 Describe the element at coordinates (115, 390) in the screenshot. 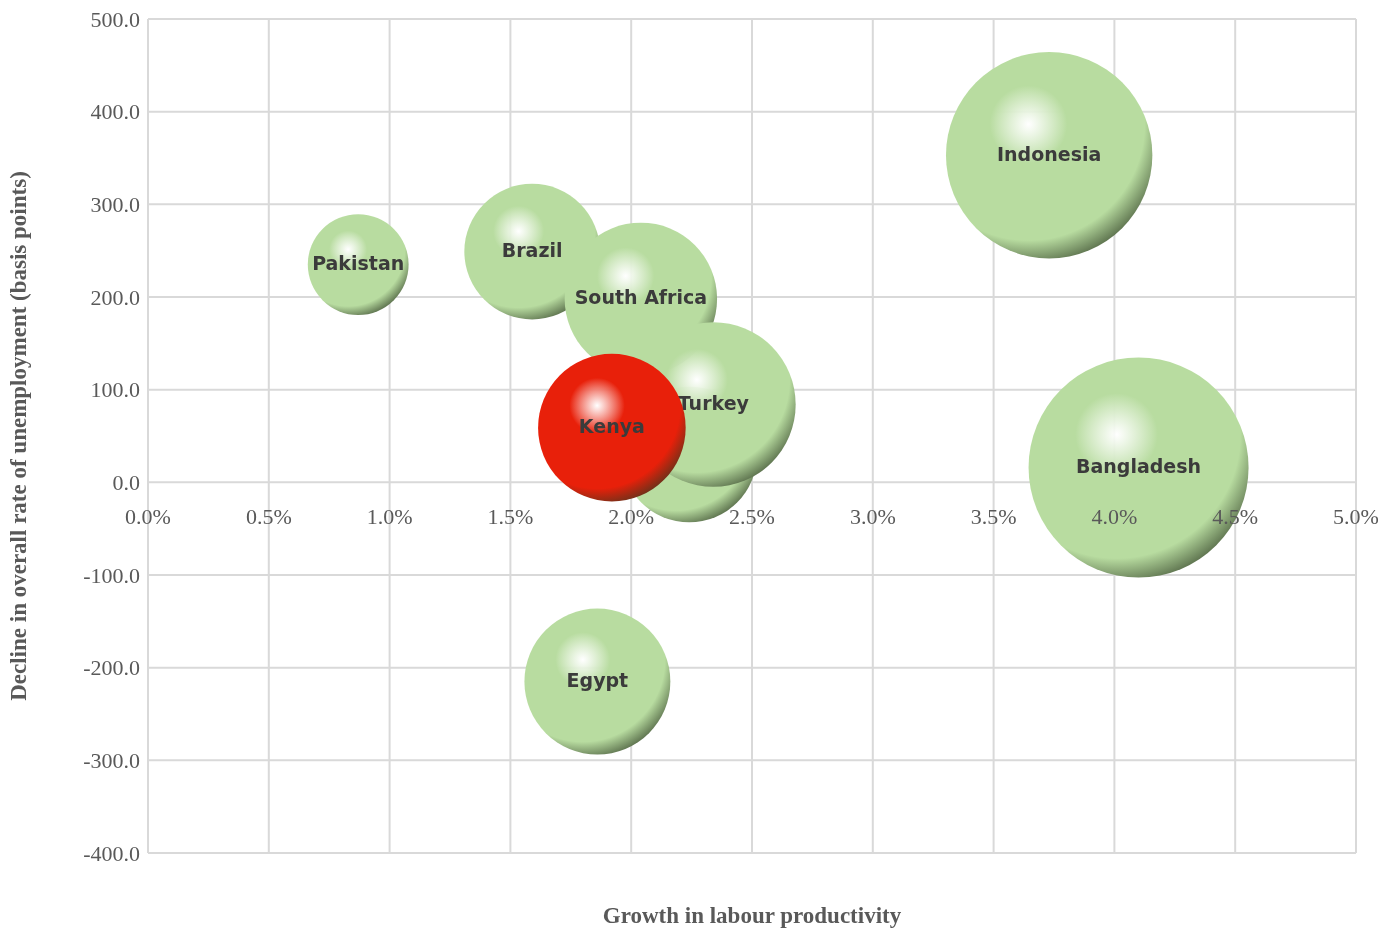

I see `y-tick-label: 100.0` at that location.